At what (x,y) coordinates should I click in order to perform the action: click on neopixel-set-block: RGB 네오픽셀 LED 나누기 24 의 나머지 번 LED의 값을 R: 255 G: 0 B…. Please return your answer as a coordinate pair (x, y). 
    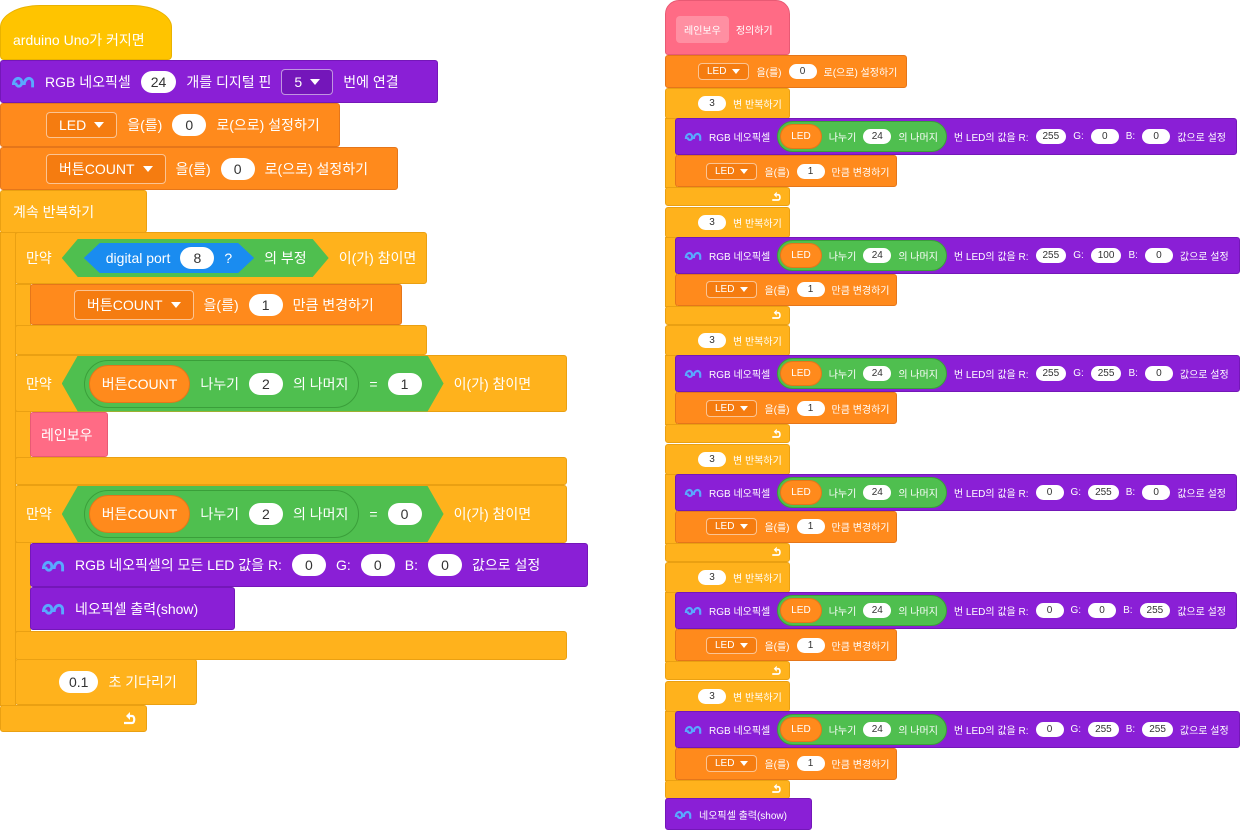
    Looking at the image, I should click on (956, 136).